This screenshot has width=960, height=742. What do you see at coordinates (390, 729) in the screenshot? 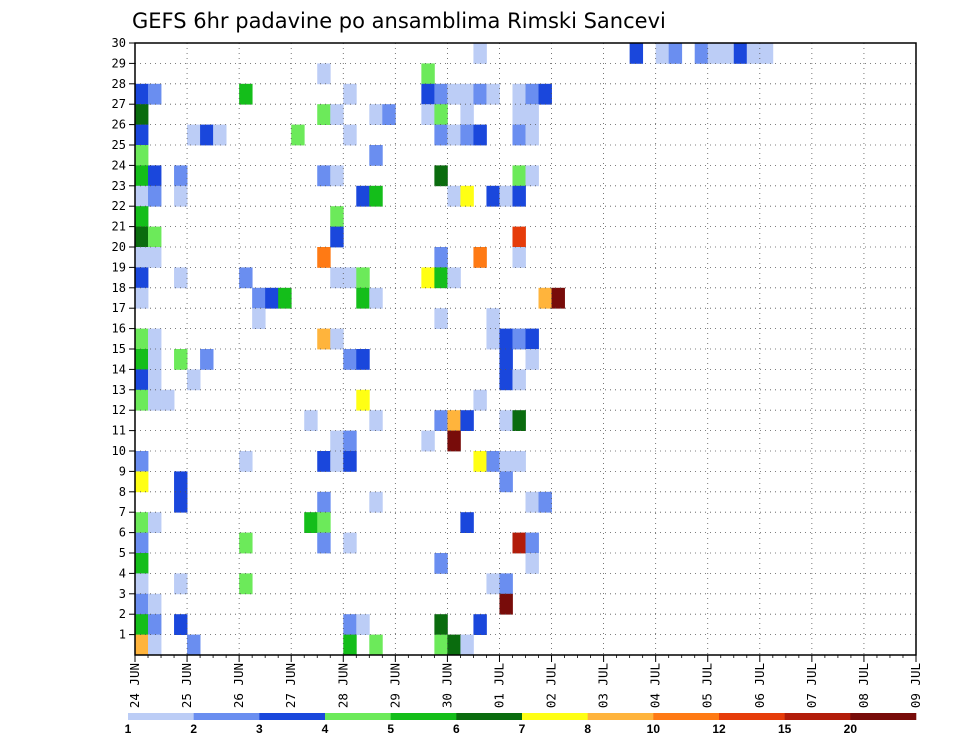
I see `colorbar-label: 5` at bounding box center [390, 729].